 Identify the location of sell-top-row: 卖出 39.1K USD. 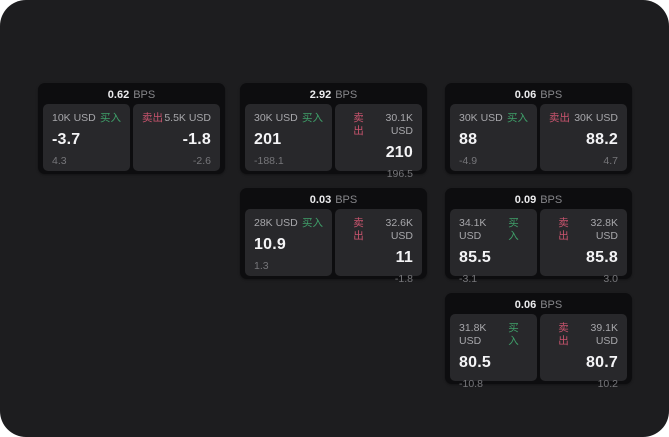
(583, 335).